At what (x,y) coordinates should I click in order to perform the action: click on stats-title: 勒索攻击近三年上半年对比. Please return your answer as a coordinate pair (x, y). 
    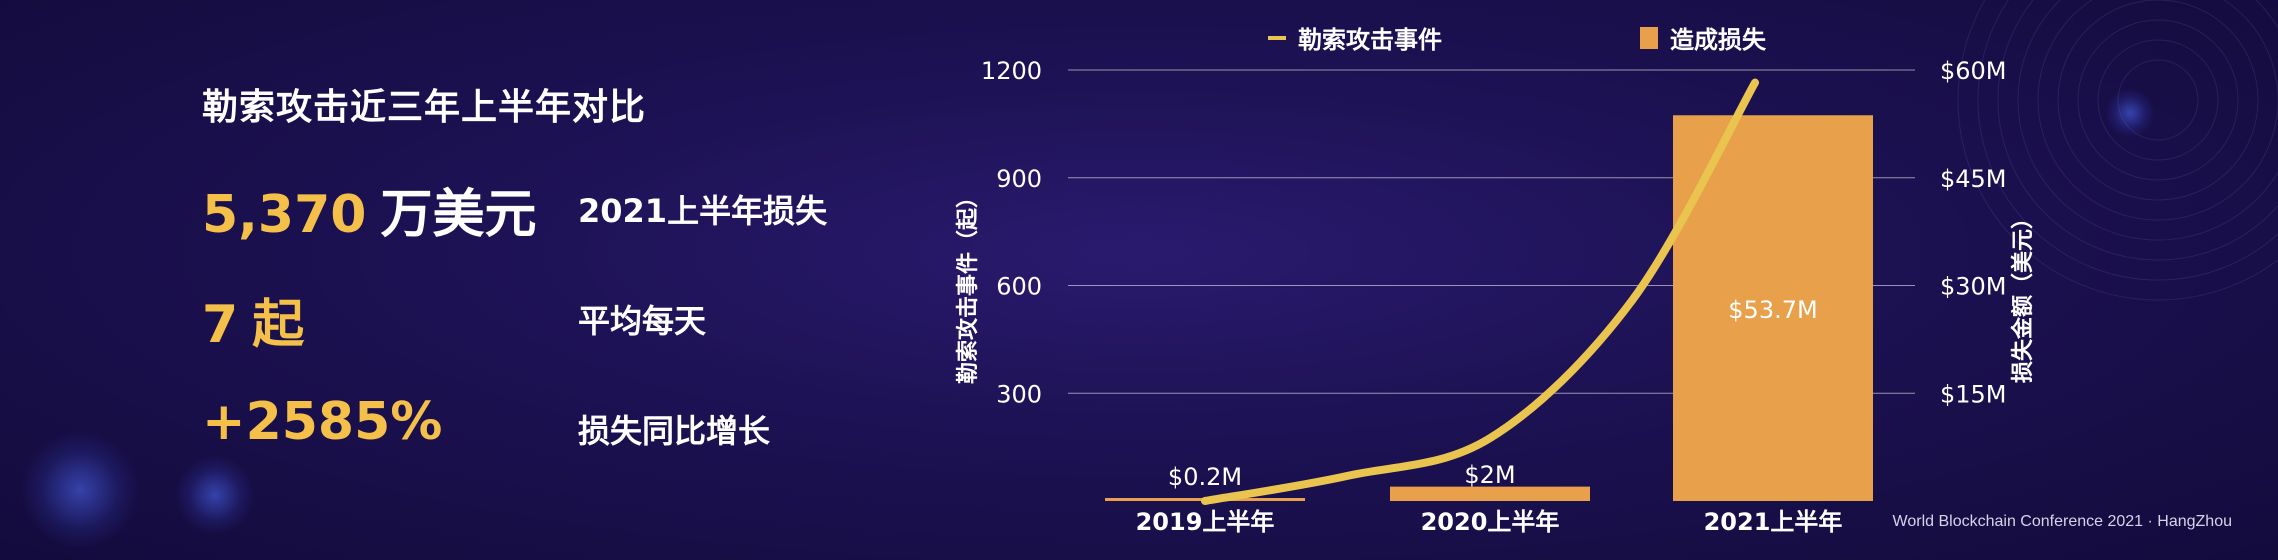
    Looking at the image, I should click on (424, 107).